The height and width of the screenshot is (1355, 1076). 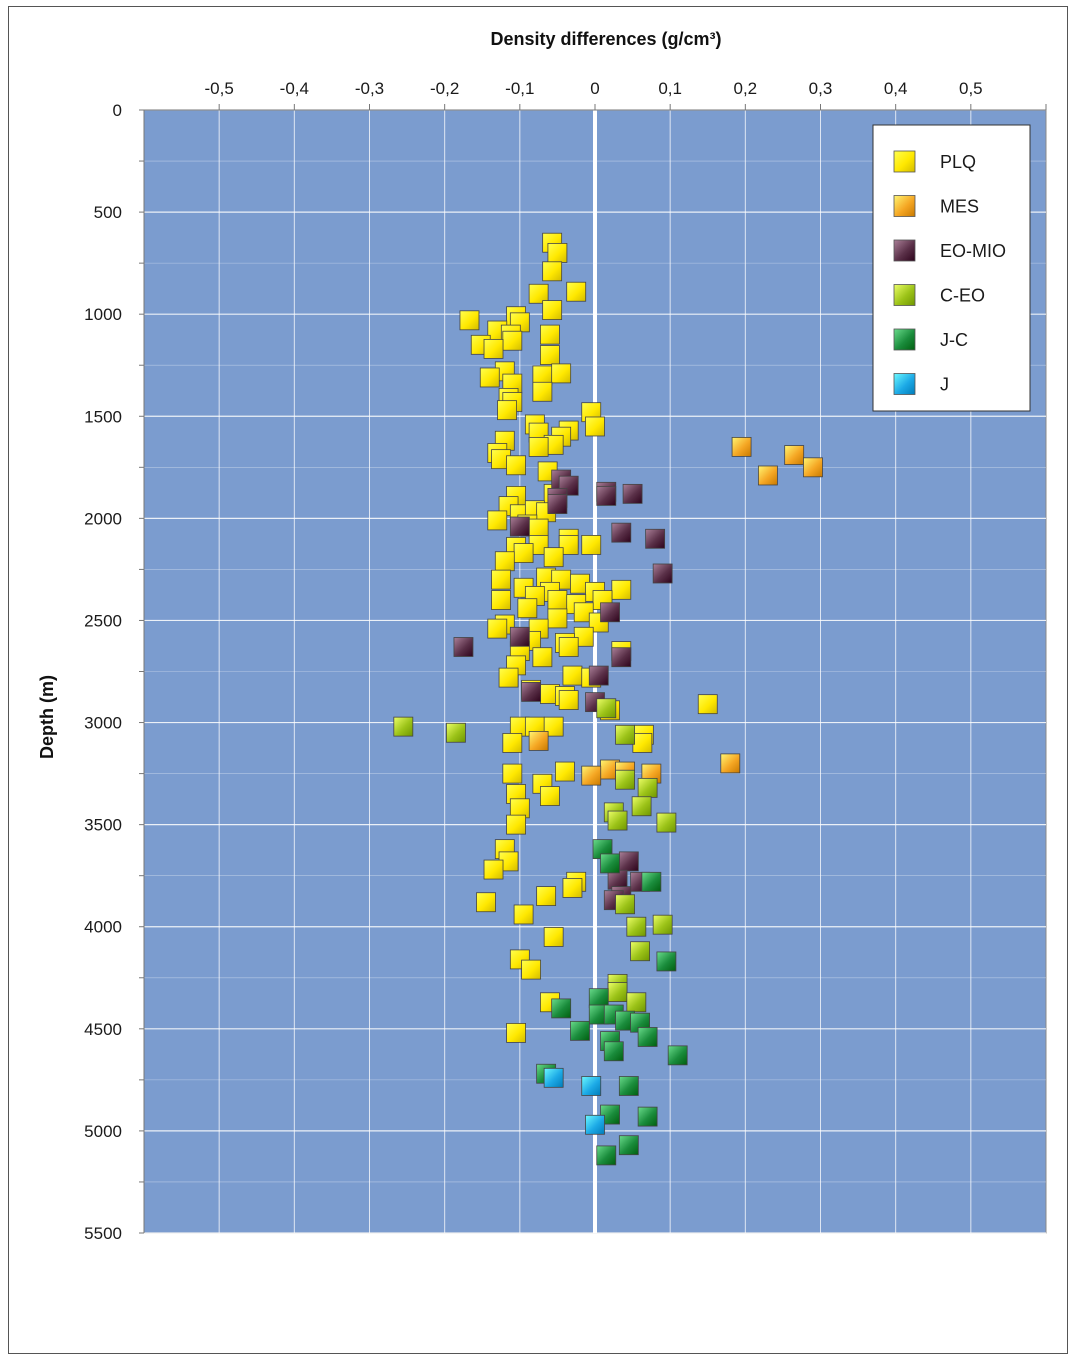 I want to click on x-tick-label: 0,5, so click(x=971, y=88).